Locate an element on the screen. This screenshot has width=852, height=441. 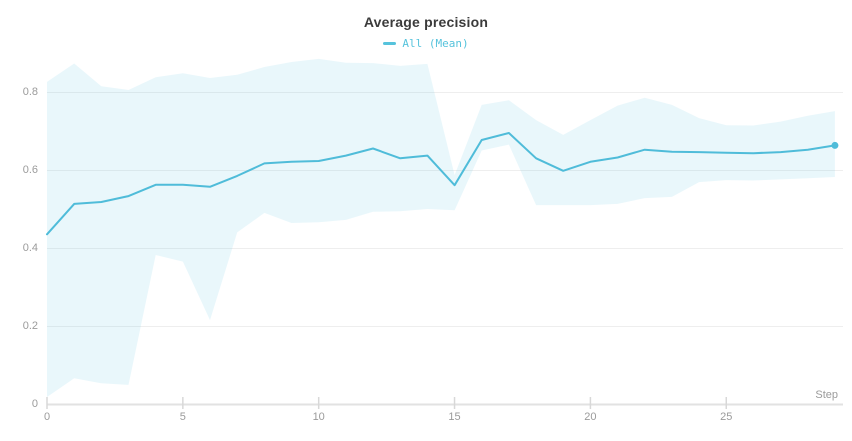
chart-title: Average precision is located at coordinates (426, 22).